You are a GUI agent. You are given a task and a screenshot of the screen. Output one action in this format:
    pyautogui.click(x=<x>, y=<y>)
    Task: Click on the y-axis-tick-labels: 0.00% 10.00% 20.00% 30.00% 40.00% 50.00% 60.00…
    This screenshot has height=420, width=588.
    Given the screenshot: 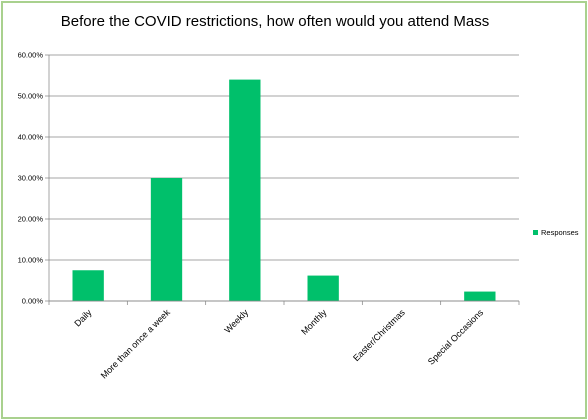 What is the action you would take?
    pyautogui.click(x=31, y=178)
    